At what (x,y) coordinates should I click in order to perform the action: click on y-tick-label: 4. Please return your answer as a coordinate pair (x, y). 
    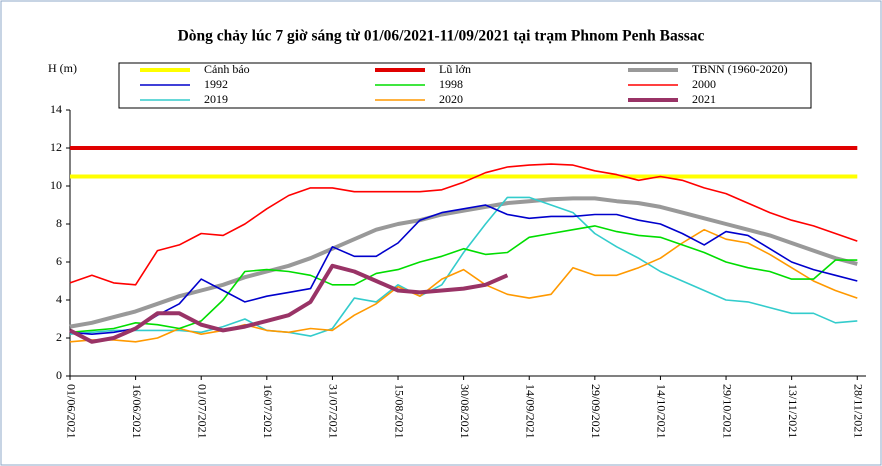
    Looking at the image, I should click on (59, 299).